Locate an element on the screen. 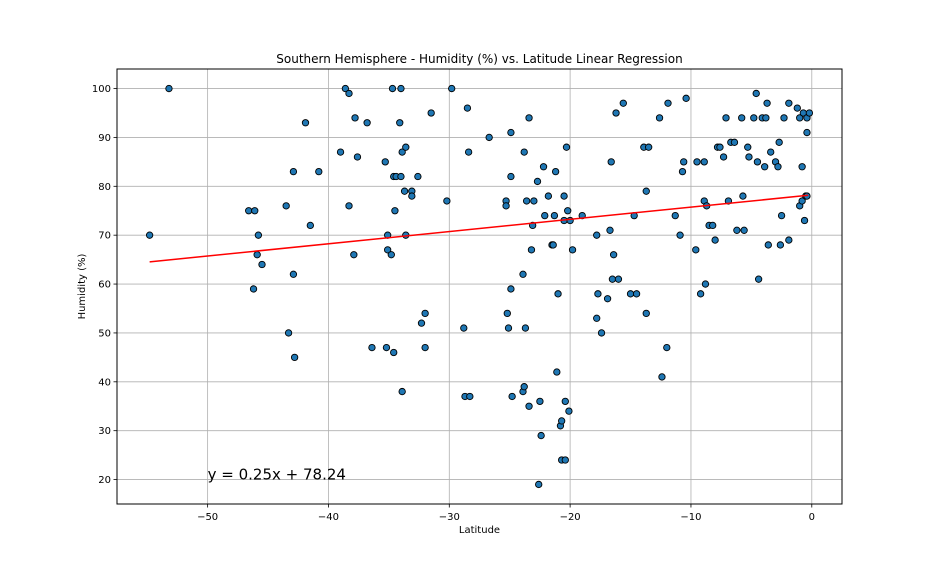 The height and width of the screenshot is (580, 936). y-tick-label: 90 is located at coordinates (104, 138).